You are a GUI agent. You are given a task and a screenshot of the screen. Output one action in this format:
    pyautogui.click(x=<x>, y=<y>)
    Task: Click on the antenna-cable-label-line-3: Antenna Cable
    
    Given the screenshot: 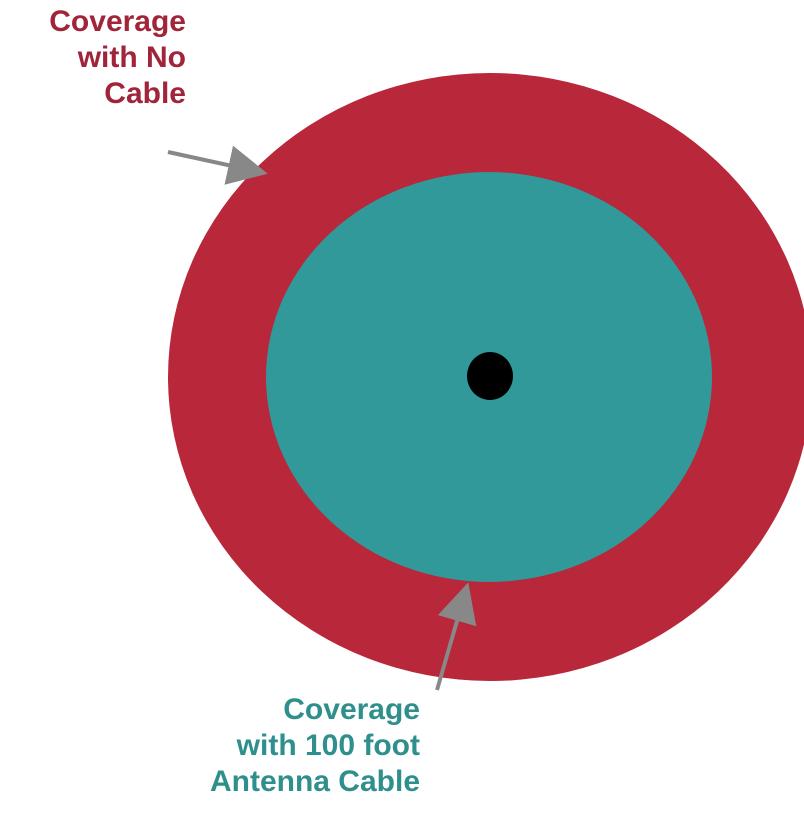 What is the action you would take?
    pyautogui.click(x=314, y=781)
    